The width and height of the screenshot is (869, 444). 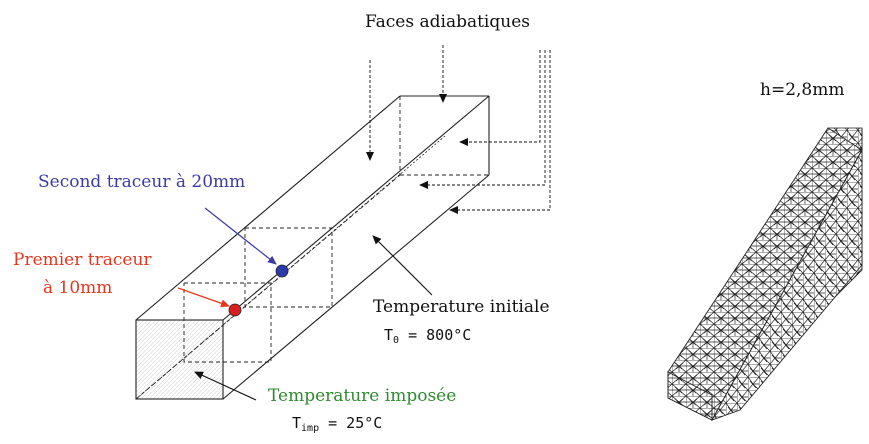 I want to click on section-first-tracer, so click(x=227, y=322).